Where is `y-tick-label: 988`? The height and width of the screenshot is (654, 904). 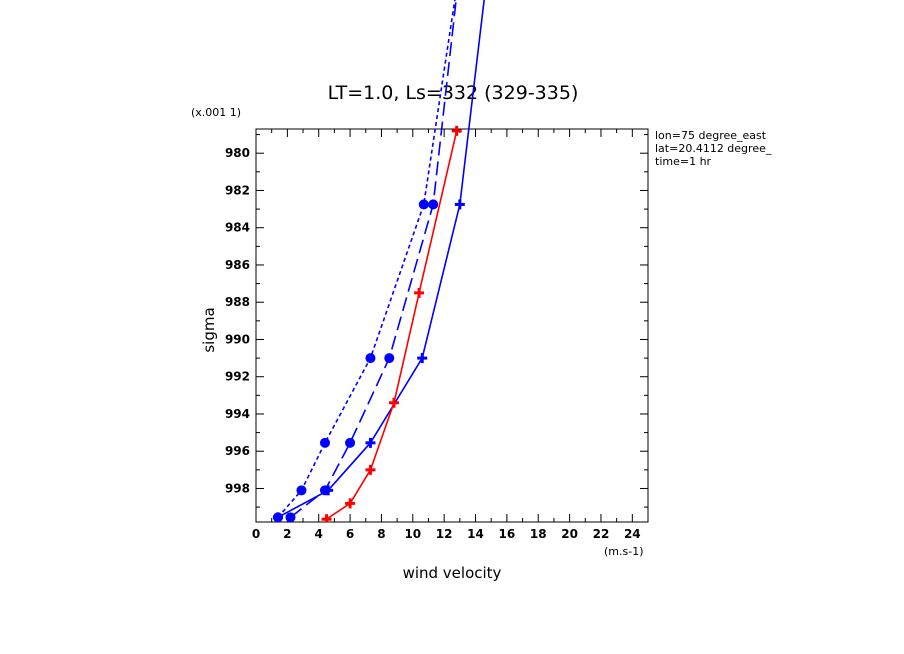 y-tick-label: 988 is located at coordinates (237, 302).